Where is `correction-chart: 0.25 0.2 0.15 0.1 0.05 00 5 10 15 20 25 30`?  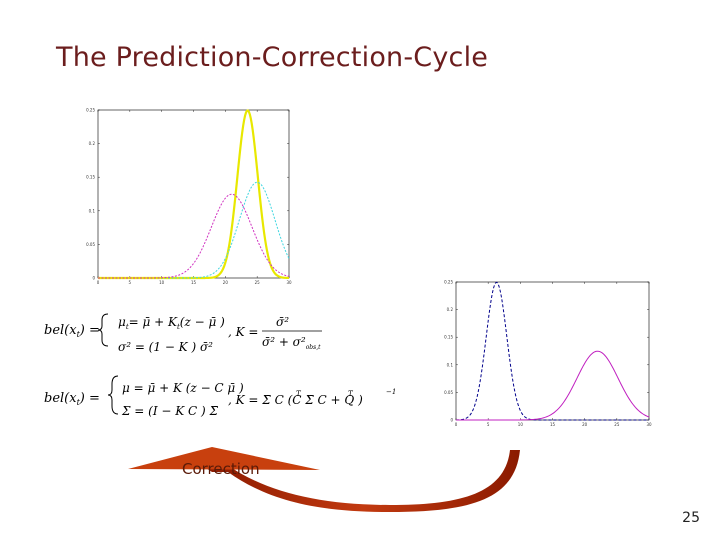 correction-chart: 0.25 0.2 0.15 0.1 0.05 00 5 10 15 20 25 30 is located at coordinates (548, 354).